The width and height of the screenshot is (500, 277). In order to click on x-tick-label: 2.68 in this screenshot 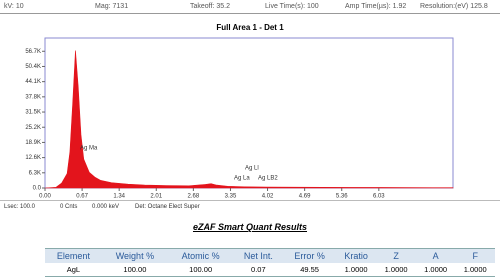, I will do `click(194, 197)`.